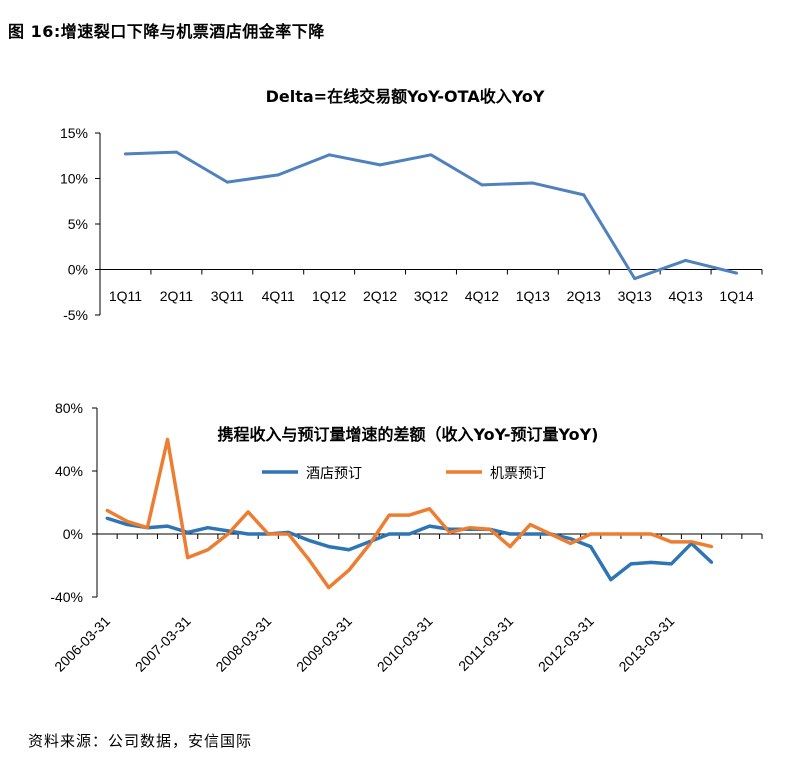 Image resolution: width=799 pixels, height=767 pixels. What do you see at coordinates (380, 296) in the screenshot?
I see `chart1-xtick-label: 2Q12` at bounding box center [380, 296].